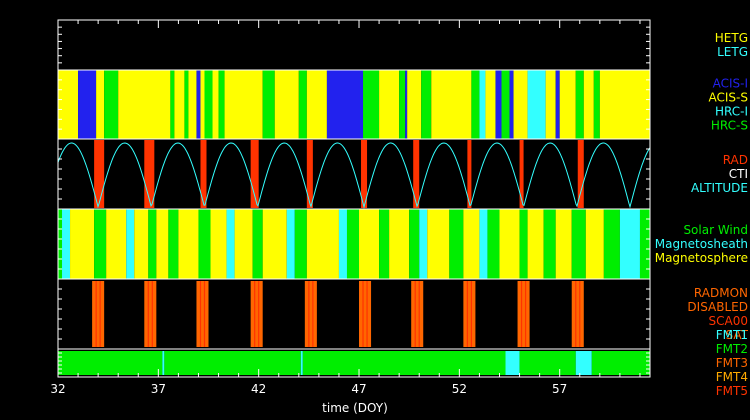 The width and height of the screenshot is (750, 420). Describe the element at coordinates (719, 188) in the screenshot. I see `legend-altitude: ALTITUDE` at that location.